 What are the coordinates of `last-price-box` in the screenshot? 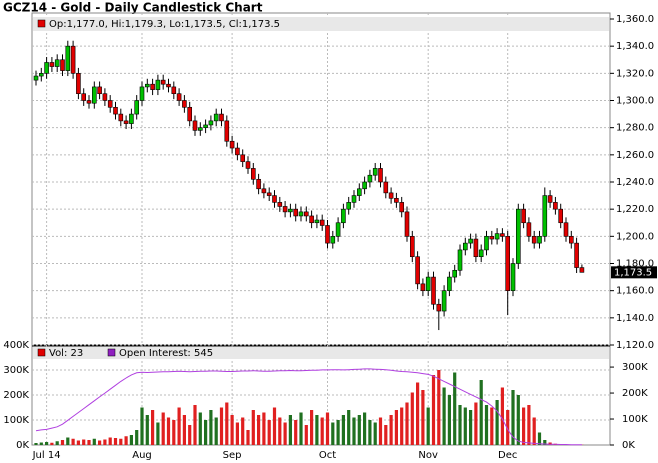 It's located at (634, 272).